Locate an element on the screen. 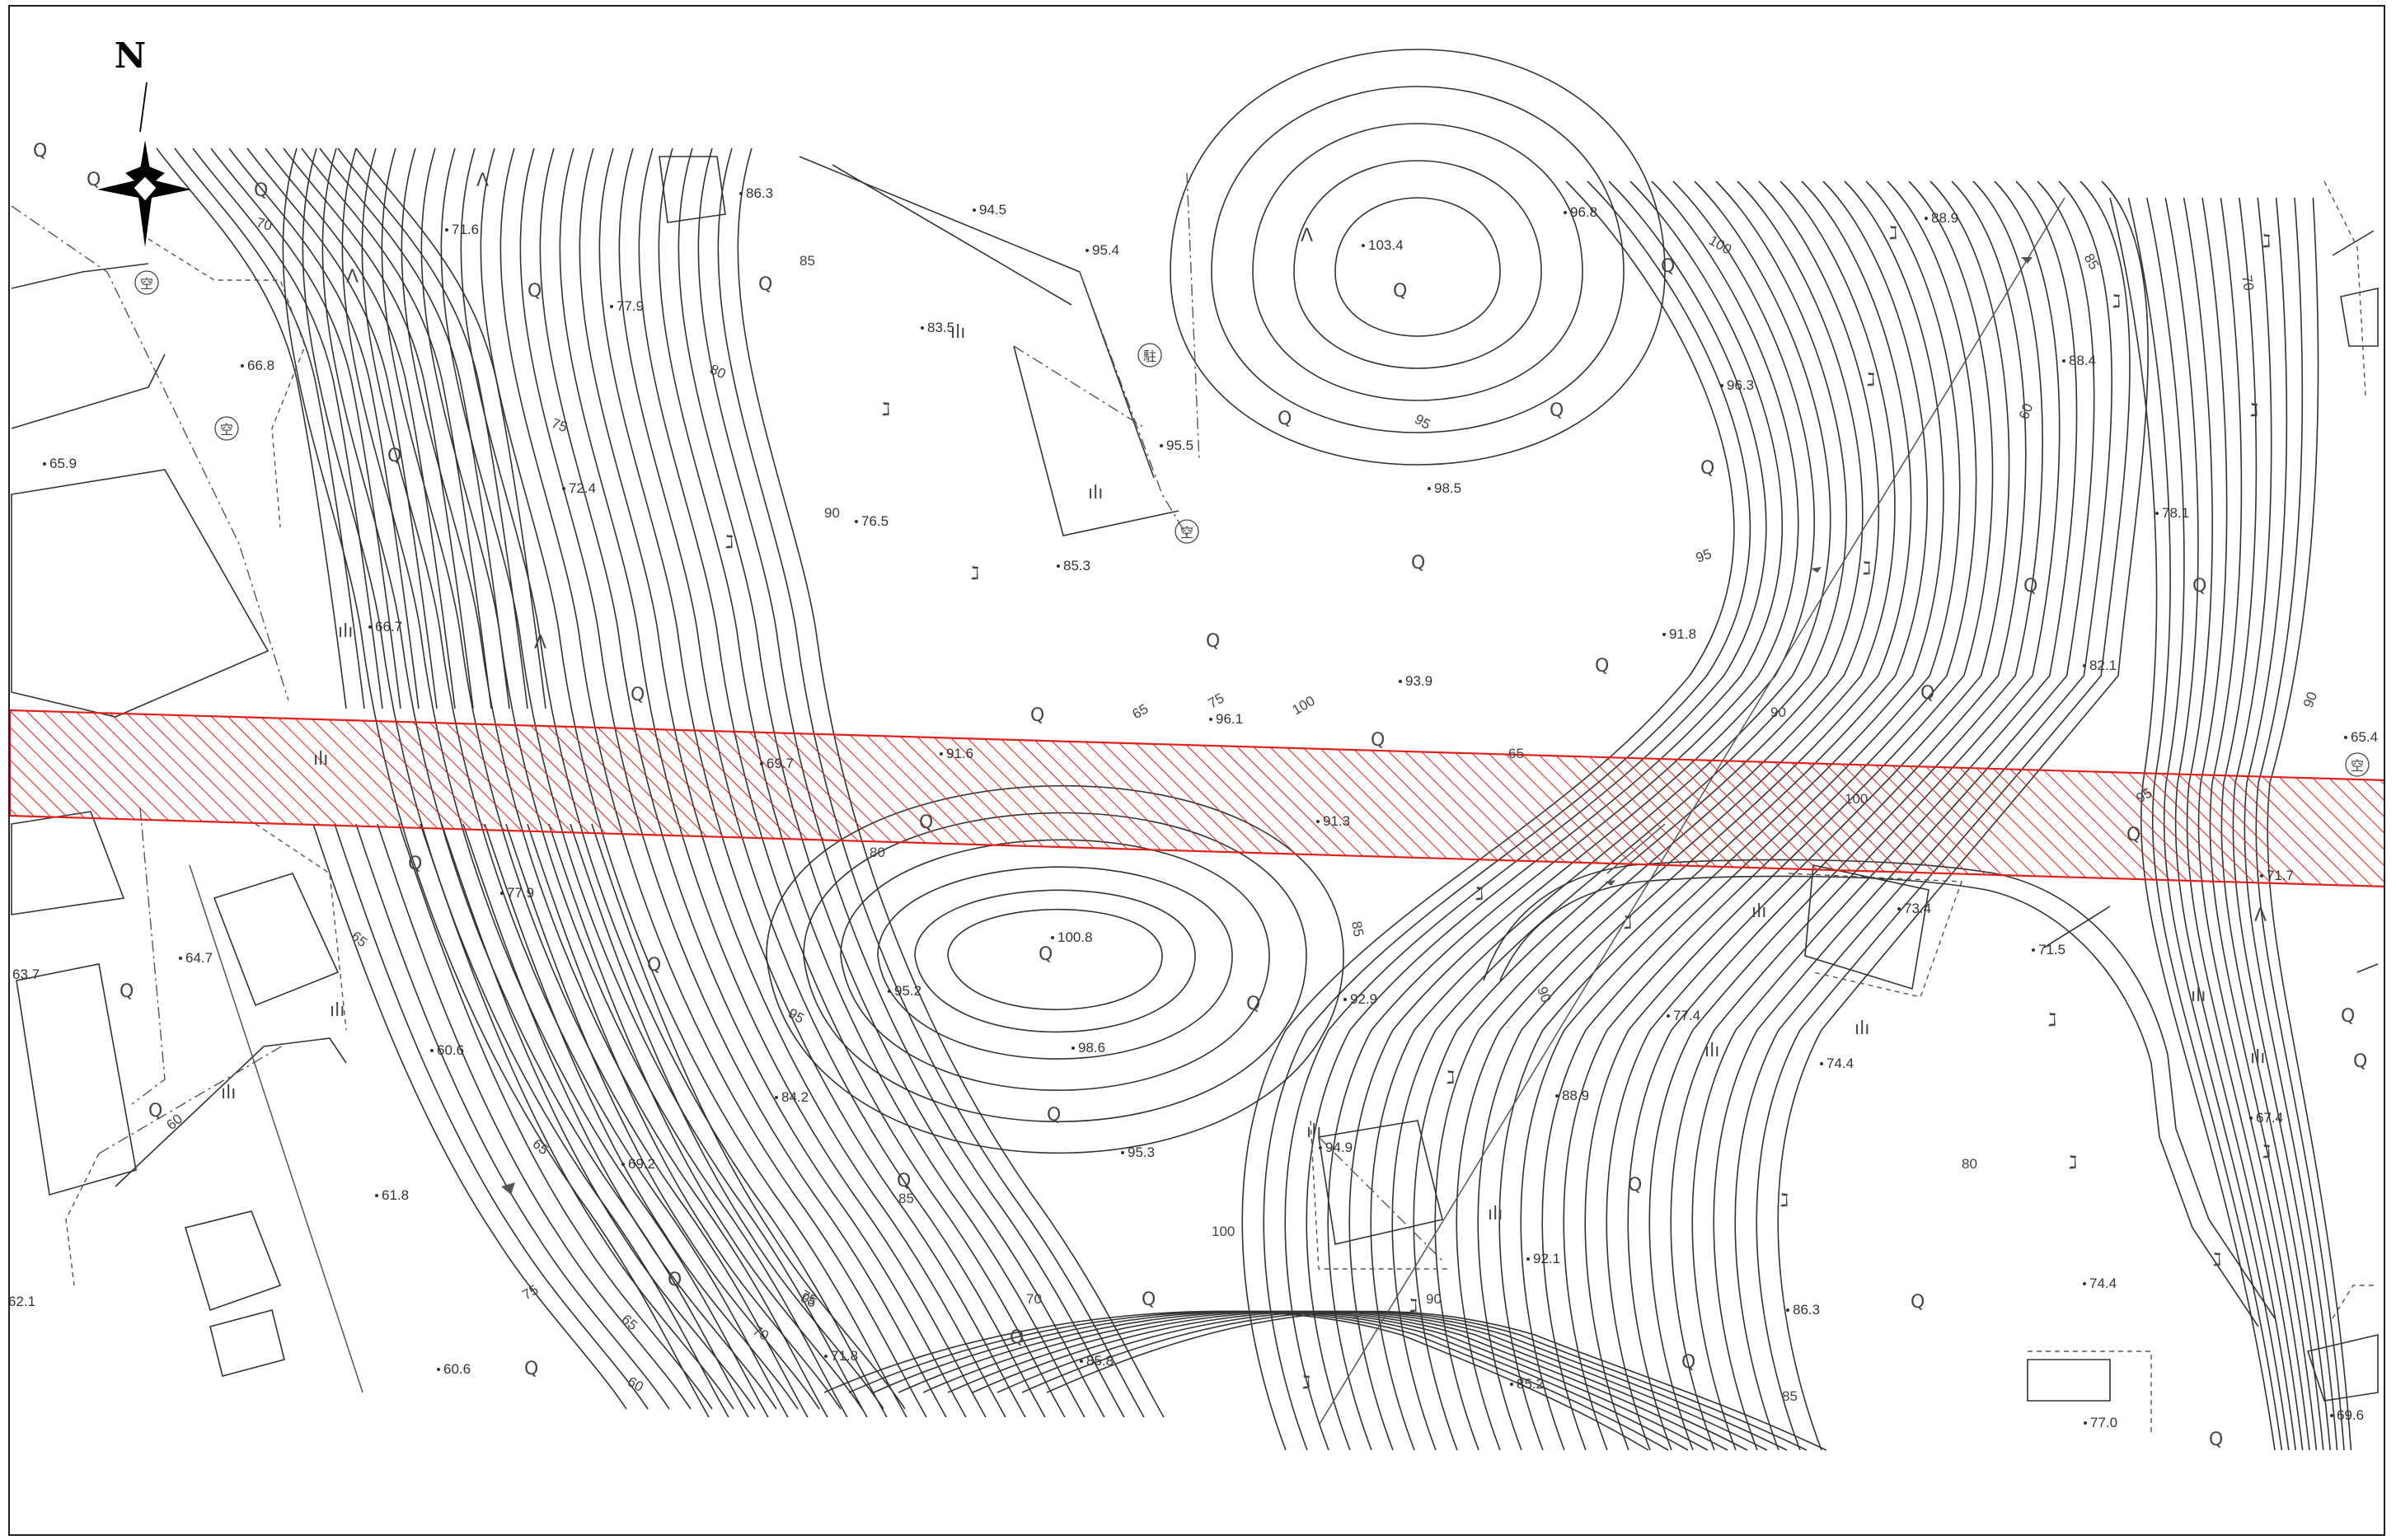  vacant-lot-icon is located at coordinates (146, 282).